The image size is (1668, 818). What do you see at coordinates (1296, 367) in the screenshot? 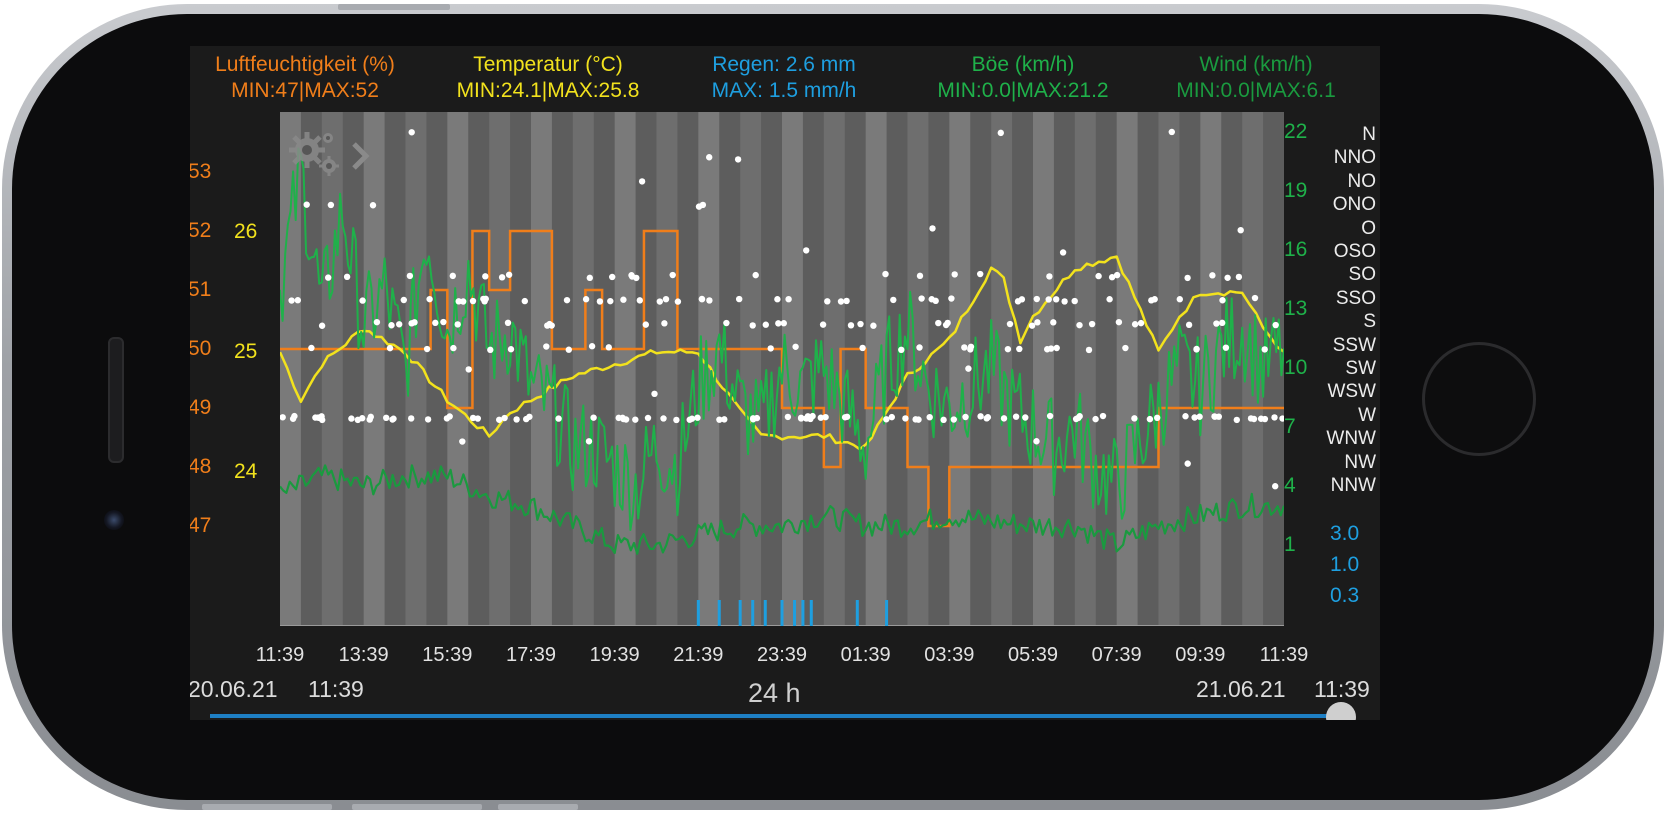
I see `wind-tick: 10` at bounding box center [1296, 367].